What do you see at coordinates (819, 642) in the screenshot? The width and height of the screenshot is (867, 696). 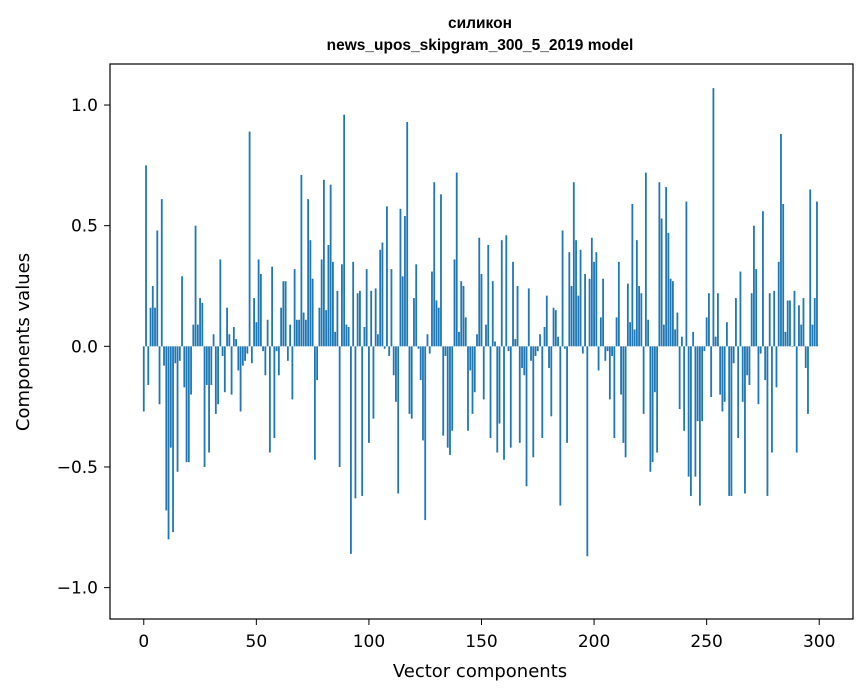 I see `x-tick-label: 300` at bounding box center [819, 642].